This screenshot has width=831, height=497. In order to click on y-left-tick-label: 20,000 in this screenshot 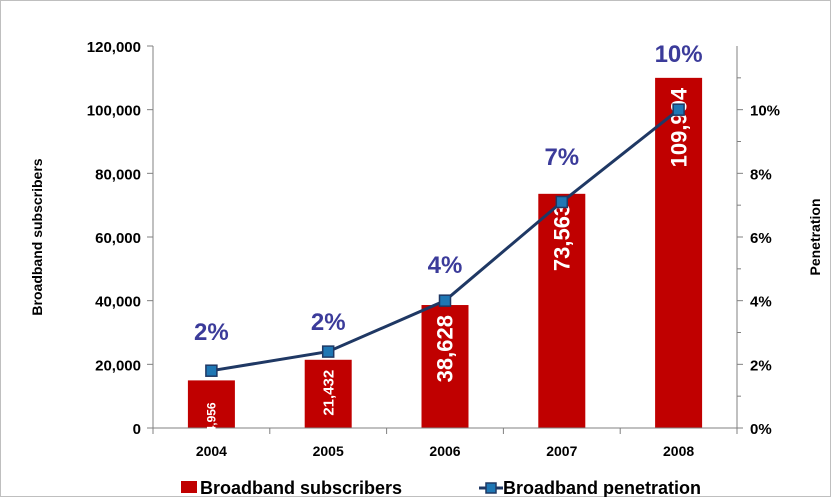, I will do `click(118, 365)`.